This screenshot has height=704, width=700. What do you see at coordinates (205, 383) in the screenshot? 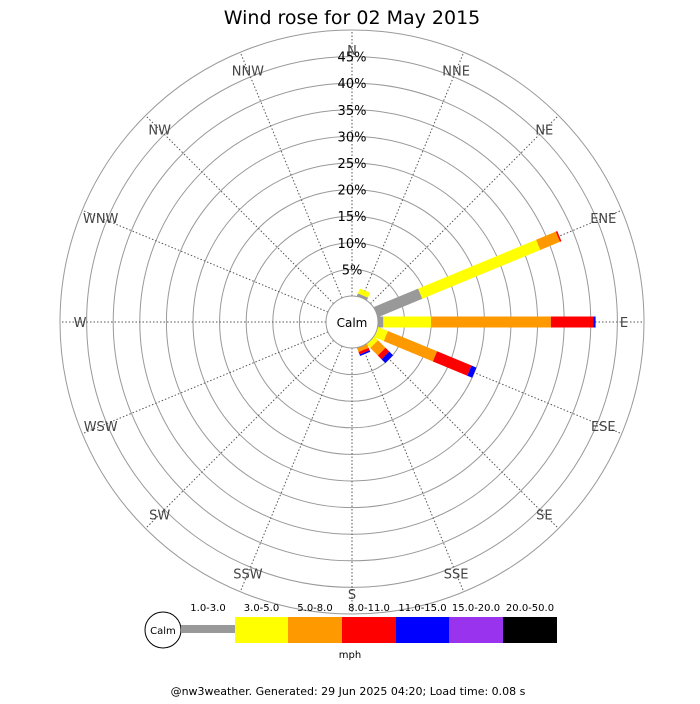
I see `spoke-wsw` at bounding box center [205, 383].